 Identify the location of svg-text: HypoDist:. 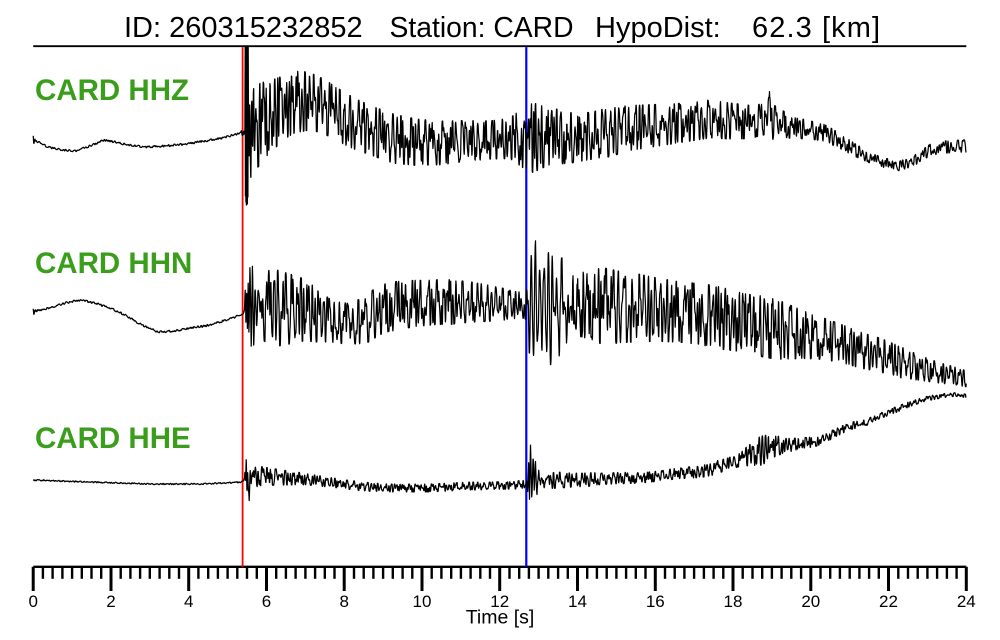
(658, 28).